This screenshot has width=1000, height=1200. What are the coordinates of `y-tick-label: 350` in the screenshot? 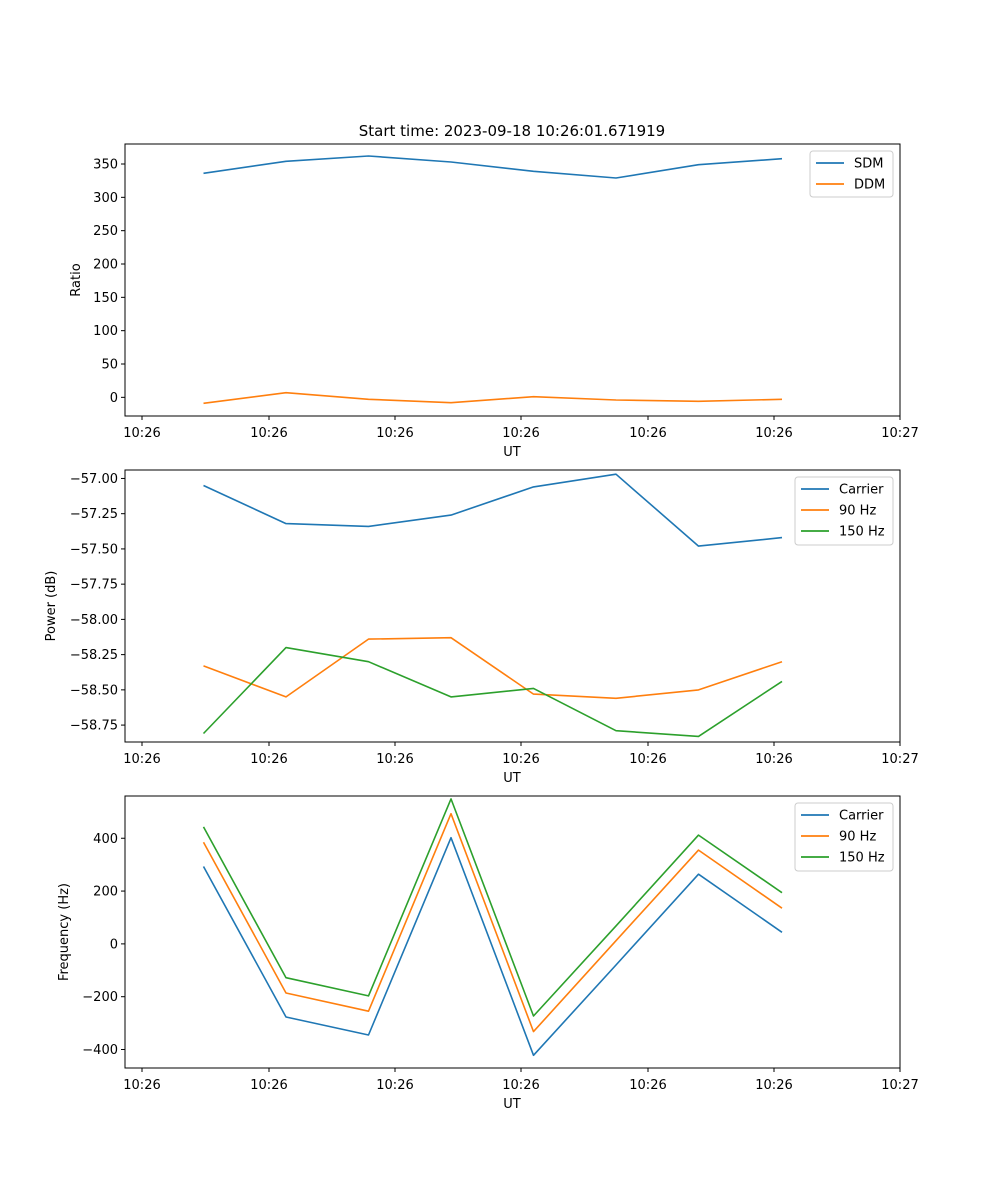 It's located at (105, 165).